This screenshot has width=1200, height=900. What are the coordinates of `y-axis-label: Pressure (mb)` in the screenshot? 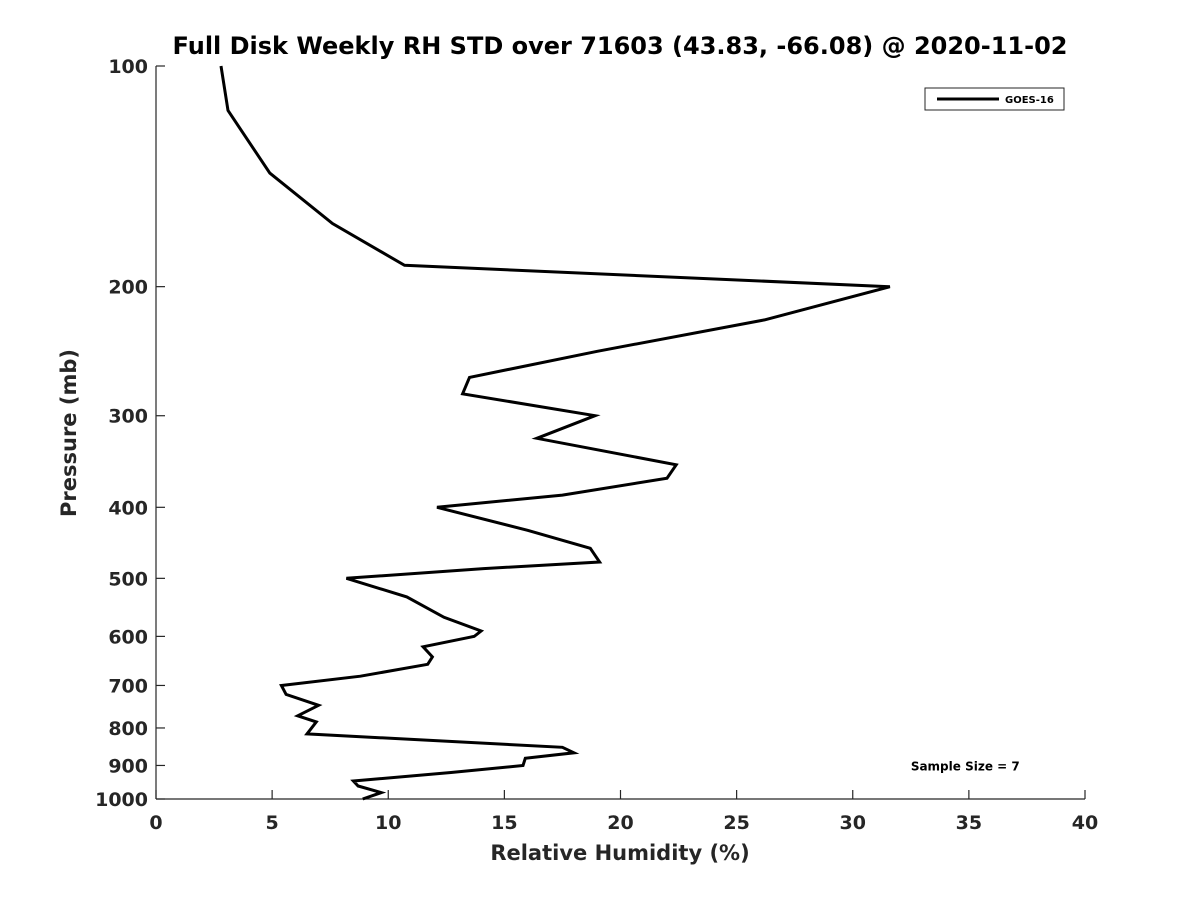 It's located at (69, 433).